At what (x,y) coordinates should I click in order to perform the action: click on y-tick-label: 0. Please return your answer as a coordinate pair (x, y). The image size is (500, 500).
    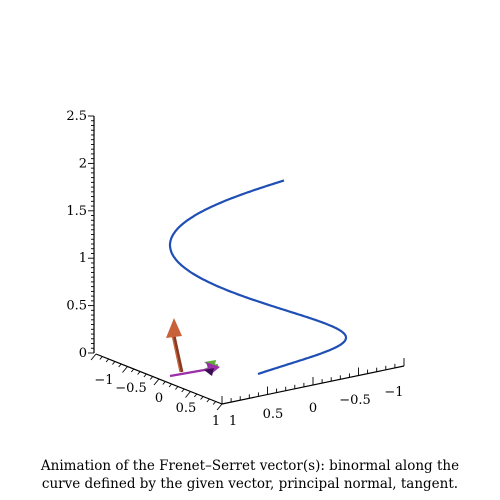
    Looking at the image, I should click on (313, 408).